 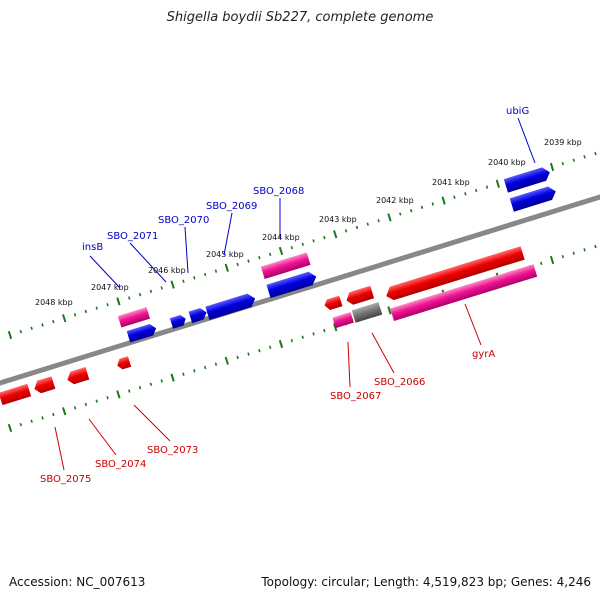 What do you see at coordinates (527, 179) in the screenshot?
I see `gene-arrow-ubig` at bounding box center [527, 179].